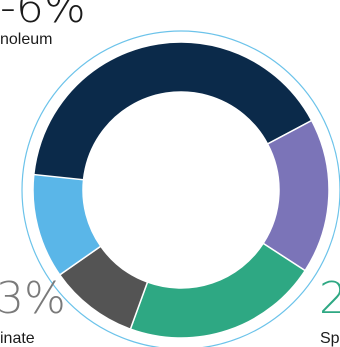  I want to click on label-top-value: -6%, so click(43, 16).